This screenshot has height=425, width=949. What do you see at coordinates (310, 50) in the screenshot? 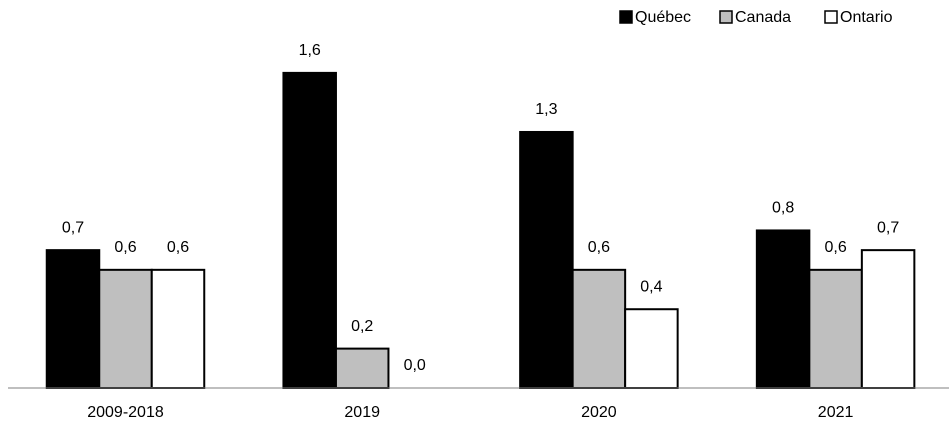
I see `data-label: 1,6` at bounding box center [310, 50].